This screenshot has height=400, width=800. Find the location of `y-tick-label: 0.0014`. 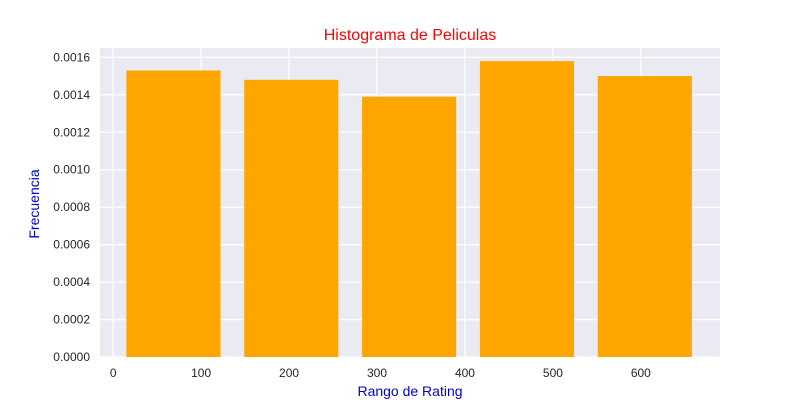

y-tick-label: 0.0014 is located at coordinates (71, 95).